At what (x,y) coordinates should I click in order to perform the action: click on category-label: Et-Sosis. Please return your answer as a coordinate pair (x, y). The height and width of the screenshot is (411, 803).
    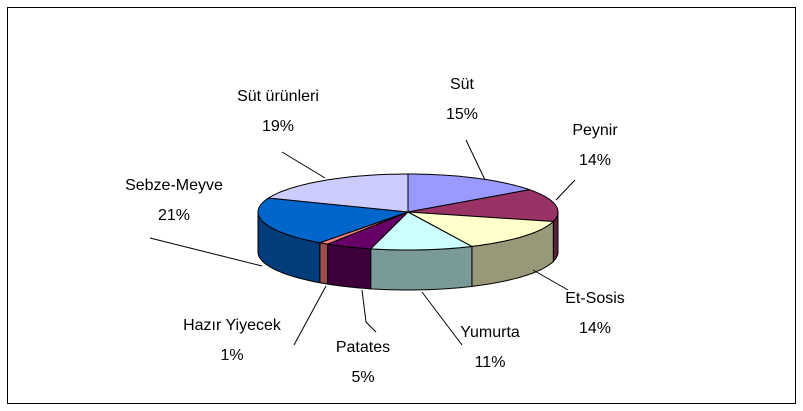
    Looking at the image, I should click on (595, 298).